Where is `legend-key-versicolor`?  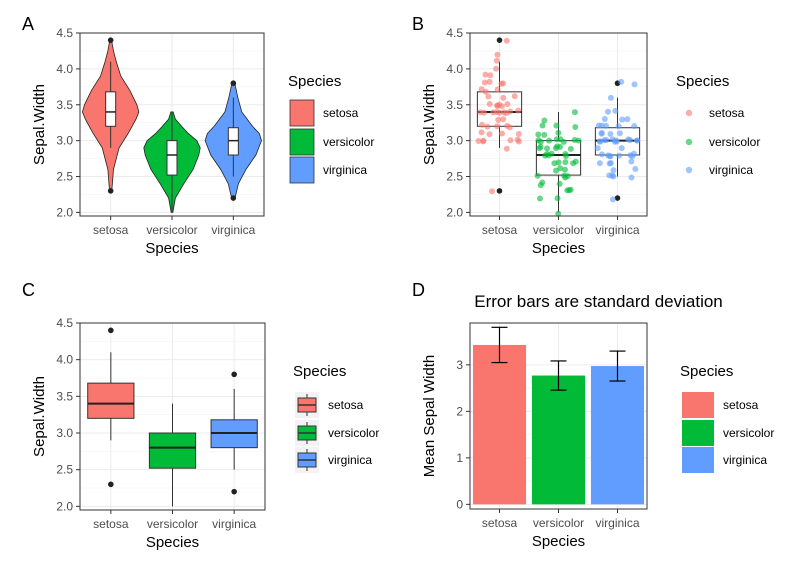 legend-key-versicolor is located at coordinates (307, 433).